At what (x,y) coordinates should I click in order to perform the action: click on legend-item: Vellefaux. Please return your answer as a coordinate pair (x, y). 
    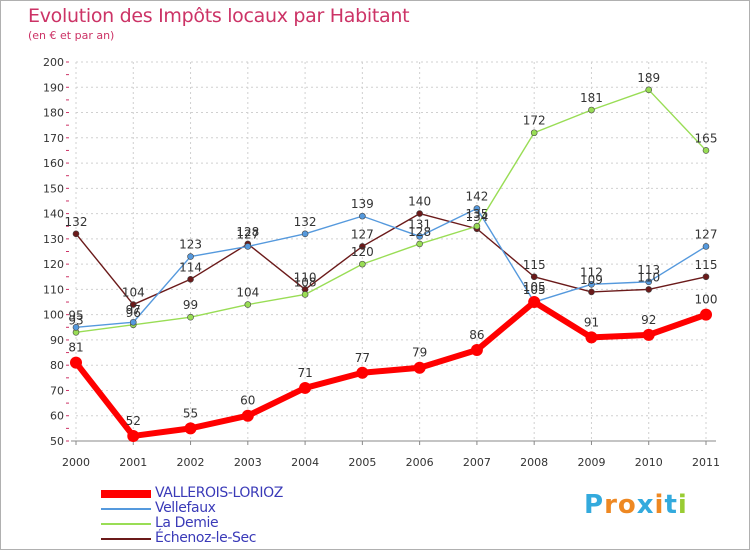
    Looking at the image, I should click on (231, 508).